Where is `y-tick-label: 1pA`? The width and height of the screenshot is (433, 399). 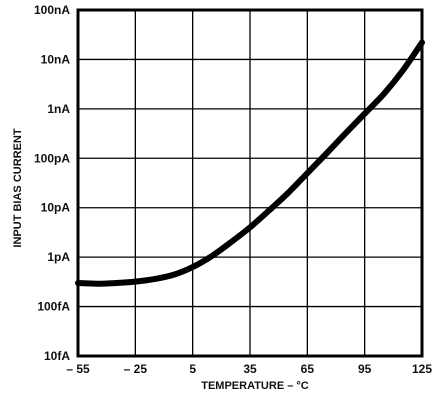 y-tick-label: 1pA is located at coordinates (58, 257).